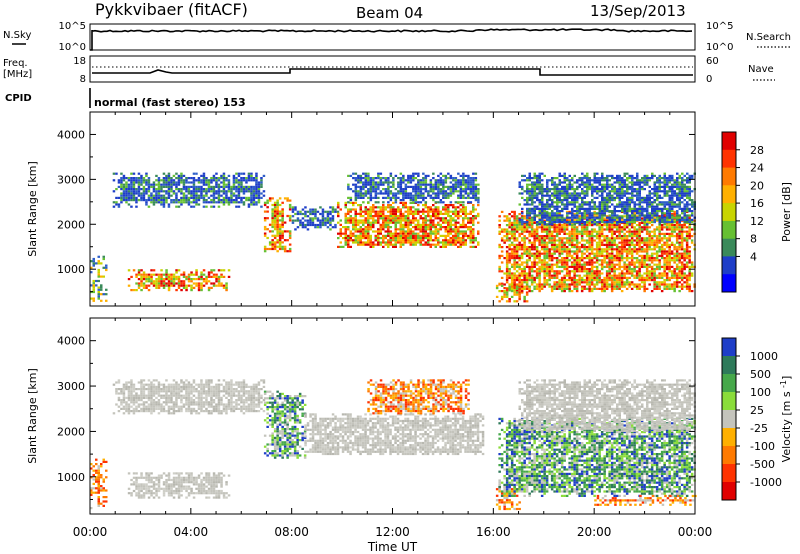  What do you see at coordinates (786, 425) in the screenshot?
I see `colorbar-label-name: Velocity [m s` at bounding box center [786, 425].